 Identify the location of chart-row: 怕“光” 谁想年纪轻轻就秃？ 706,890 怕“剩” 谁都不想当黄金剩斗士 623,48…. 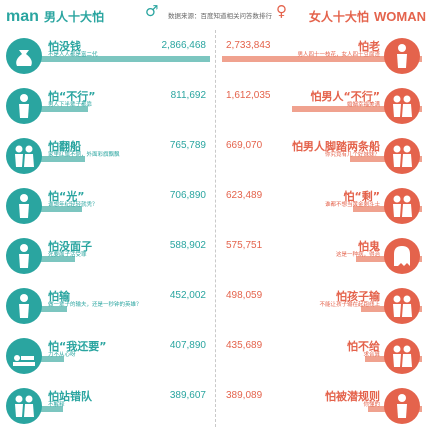
(216, 205).